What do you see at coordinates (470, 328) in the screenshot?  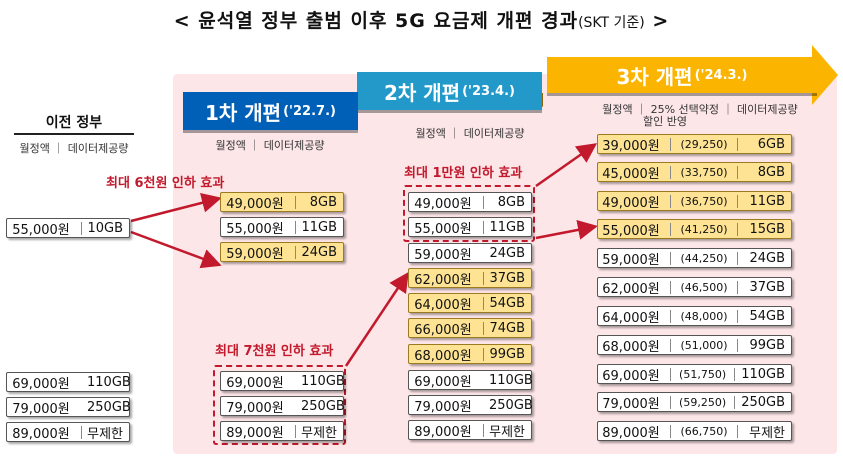 I see `plan-row: 66,000원 74GB` at bounding box center [470, 328].